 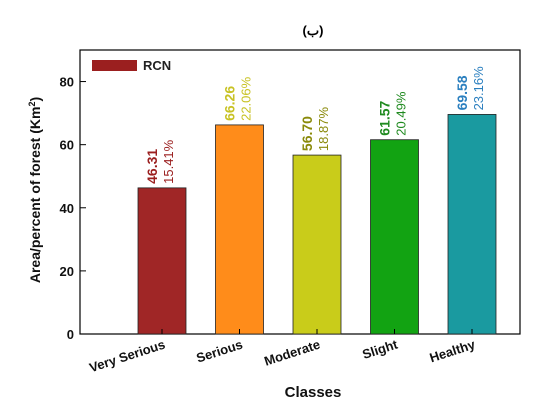 What do you see at coordinates (323, 129) in the screenshot?
I see `bar-percent-label: 18.87%` at bounding box center [323, 129].